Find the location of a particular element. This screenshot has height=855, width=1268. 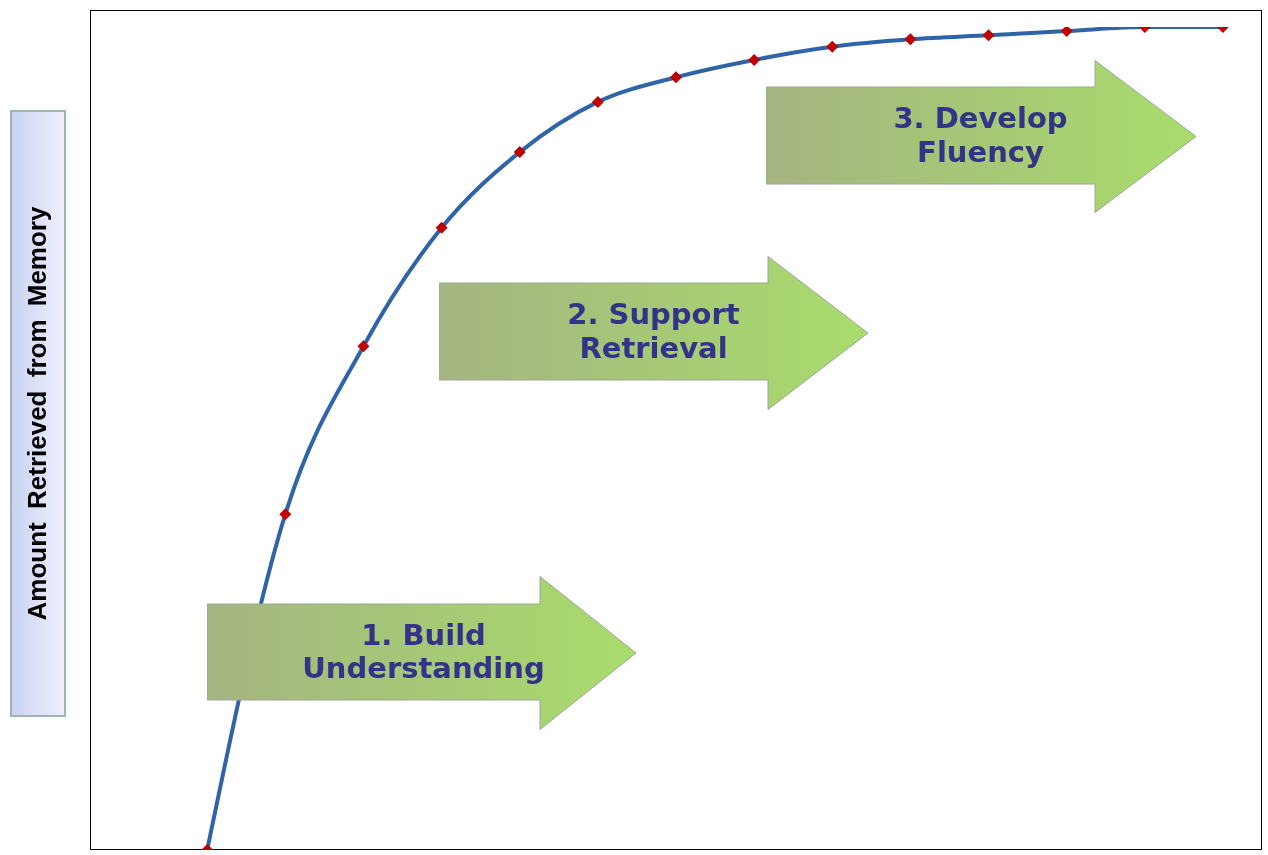

annotation: 2. Support Retrieval is located at coordinates (653, 331).